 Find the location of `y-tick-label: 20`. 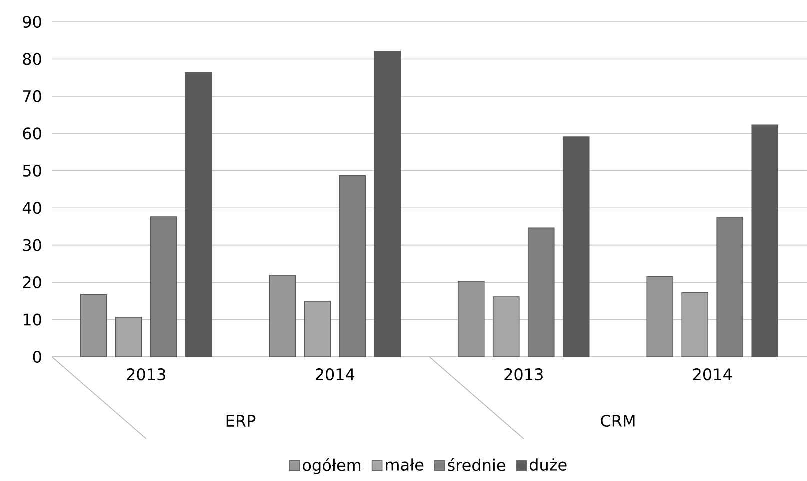

y-tick-label: 20 is located at coordinates (32, 282).